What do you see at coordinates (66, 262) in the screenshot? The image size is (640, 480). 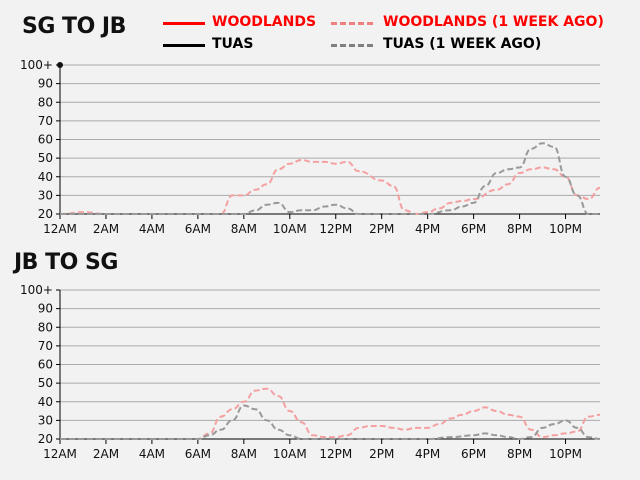 I see `chart-title-jb-to-sg: JB TO SG` at bounding box center [66, 262].